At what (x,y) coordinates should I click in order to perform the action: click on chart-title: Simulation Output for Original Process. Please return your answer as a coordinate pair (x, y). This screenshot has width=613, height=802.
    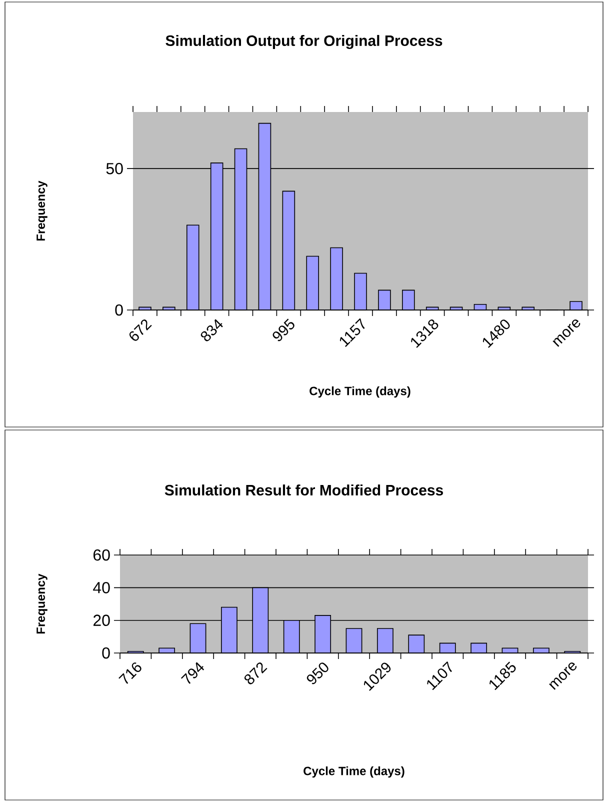
    Looking at the image, I should click on (304, 42).